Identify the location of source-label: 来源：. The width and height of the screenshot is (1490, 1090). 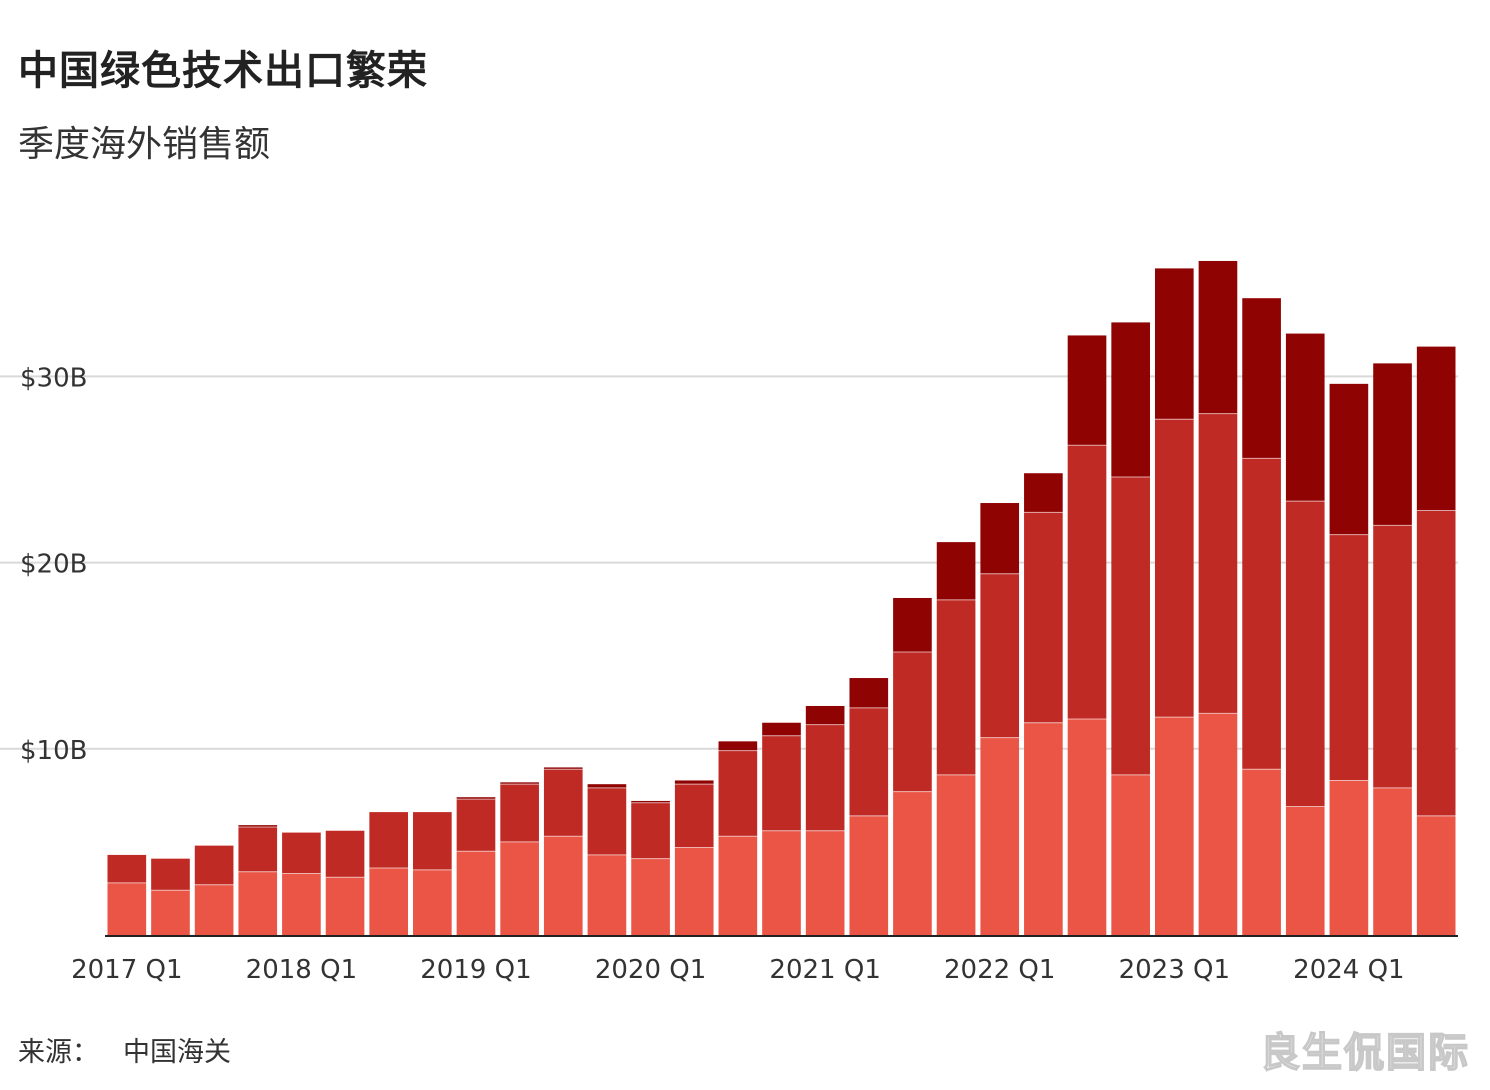
(58, 1052).